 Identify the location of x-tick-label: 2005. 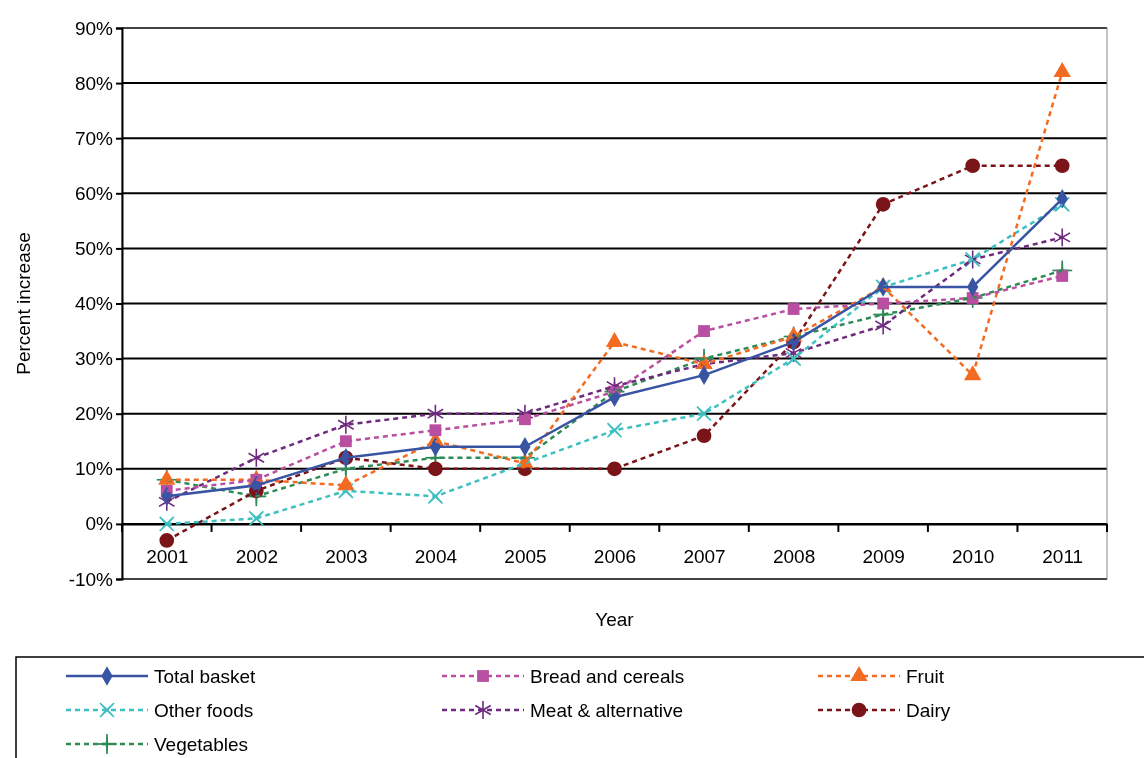
(525, 557).